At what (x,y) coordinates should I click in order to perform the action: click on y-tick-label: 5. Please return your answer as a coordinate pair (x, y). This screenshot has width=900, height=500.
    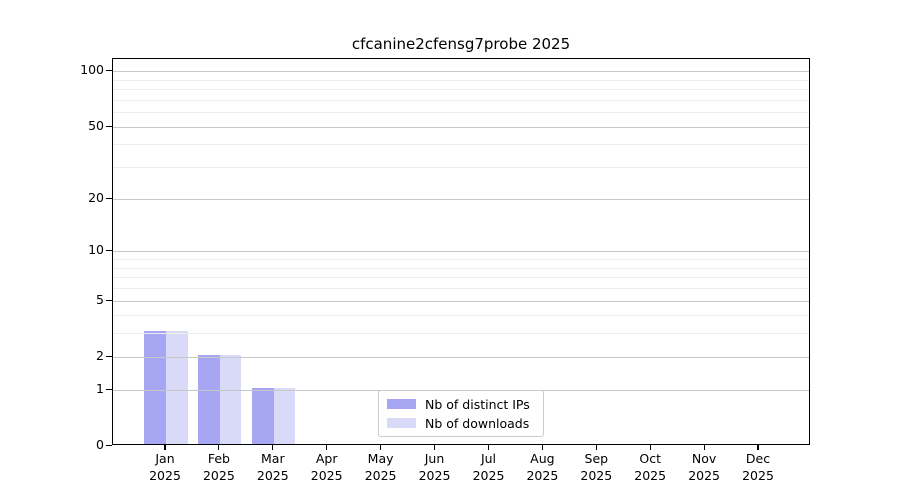
    Looking at the image, I should click on (100, 299).